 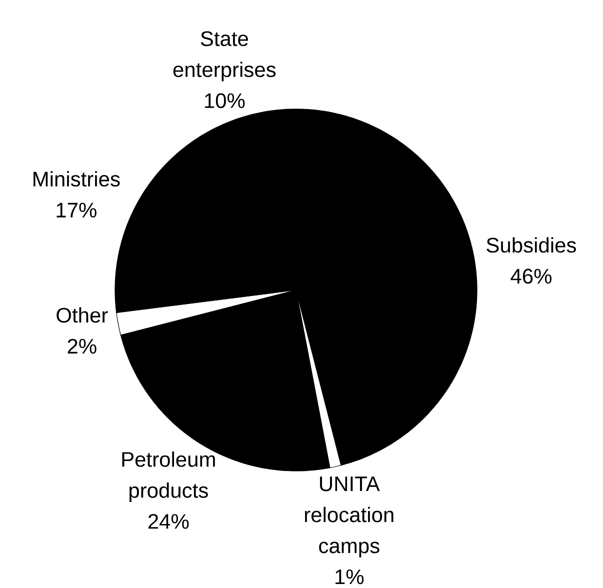 I want to click on slice-label: Ministries, so click(x=77, y=179).